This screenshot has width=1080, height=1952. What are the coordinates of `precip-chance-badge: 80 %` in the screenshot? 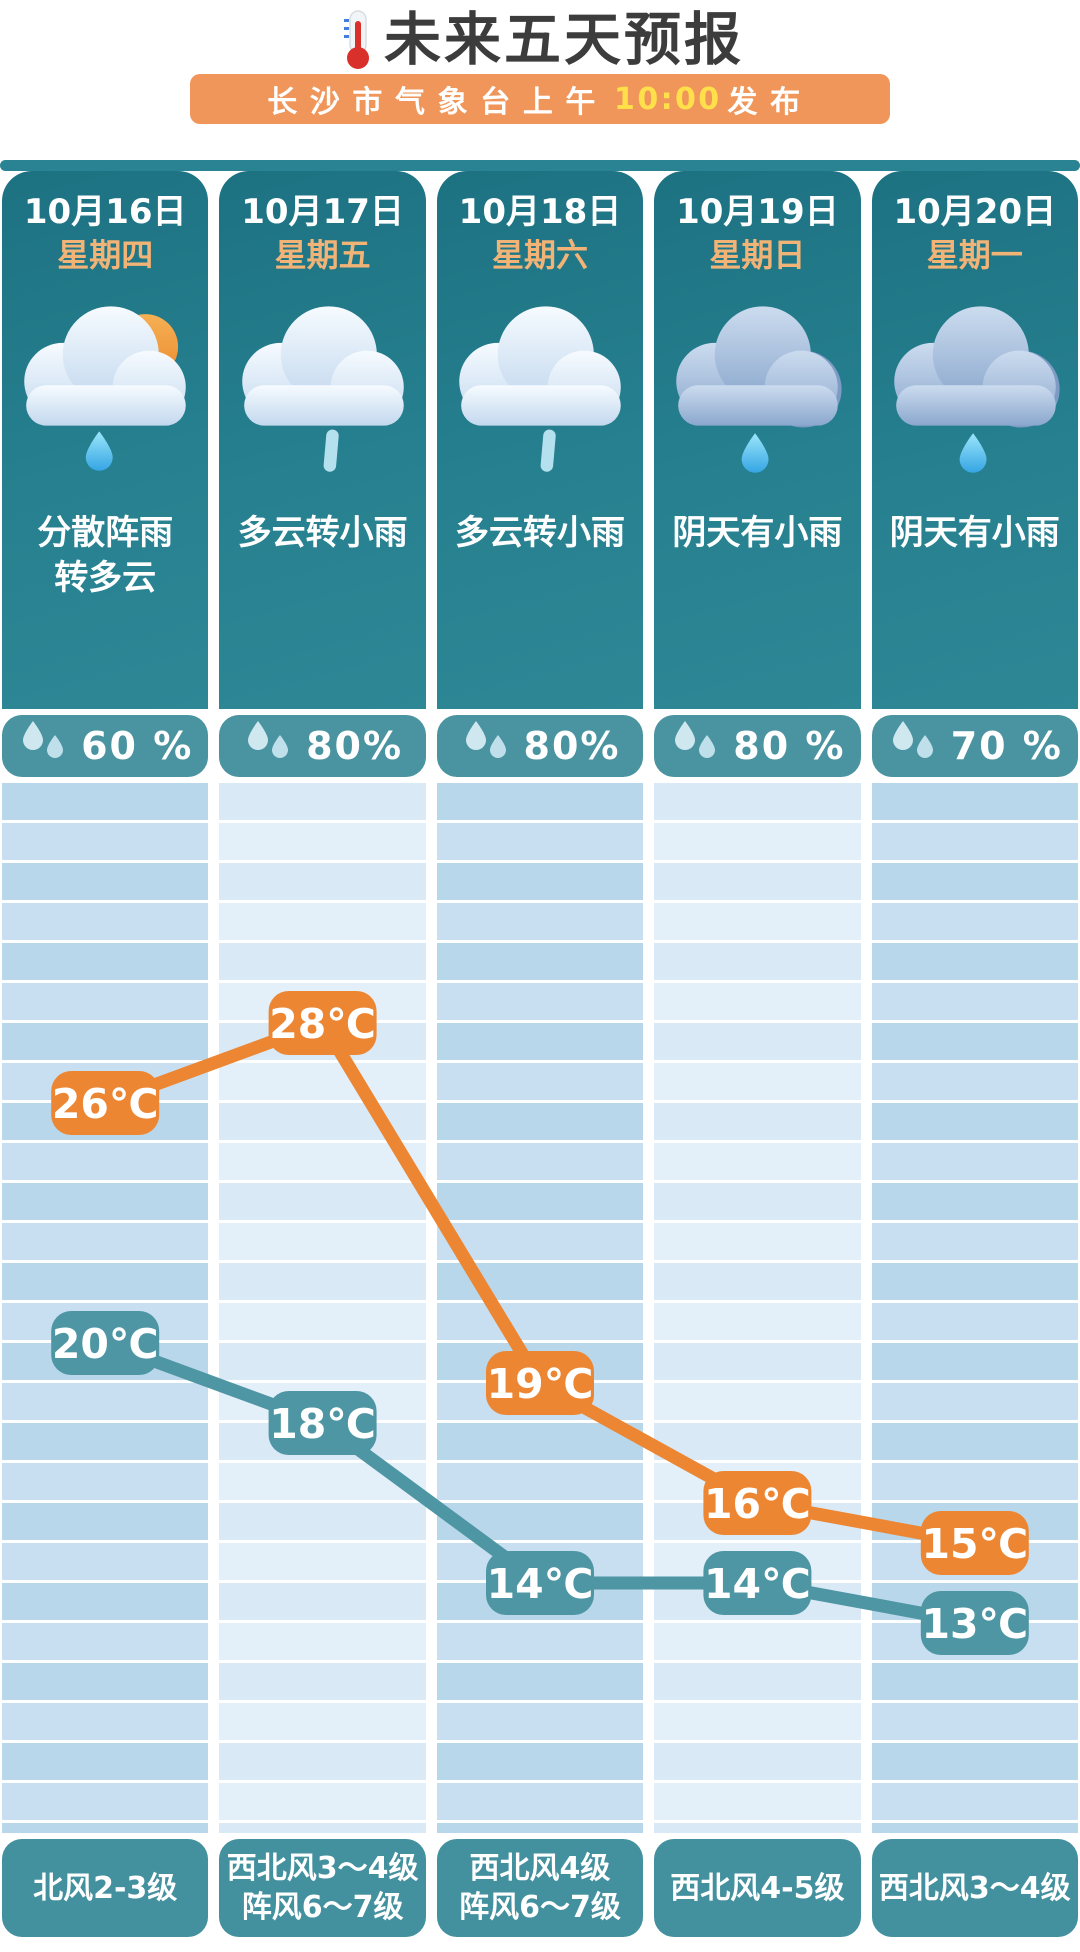 It's located at (757, 746).